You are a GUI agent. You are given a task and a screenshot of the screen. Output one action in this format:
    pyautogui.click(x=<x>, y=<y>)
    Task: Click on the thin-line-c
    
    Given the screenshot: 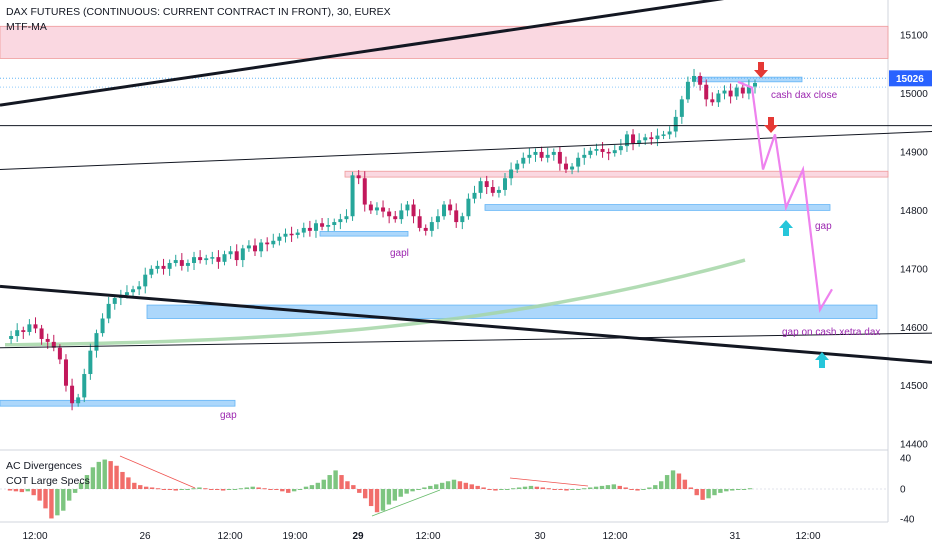 What is the action you would take?
    pyautogui.click(x=466, y=340)
    